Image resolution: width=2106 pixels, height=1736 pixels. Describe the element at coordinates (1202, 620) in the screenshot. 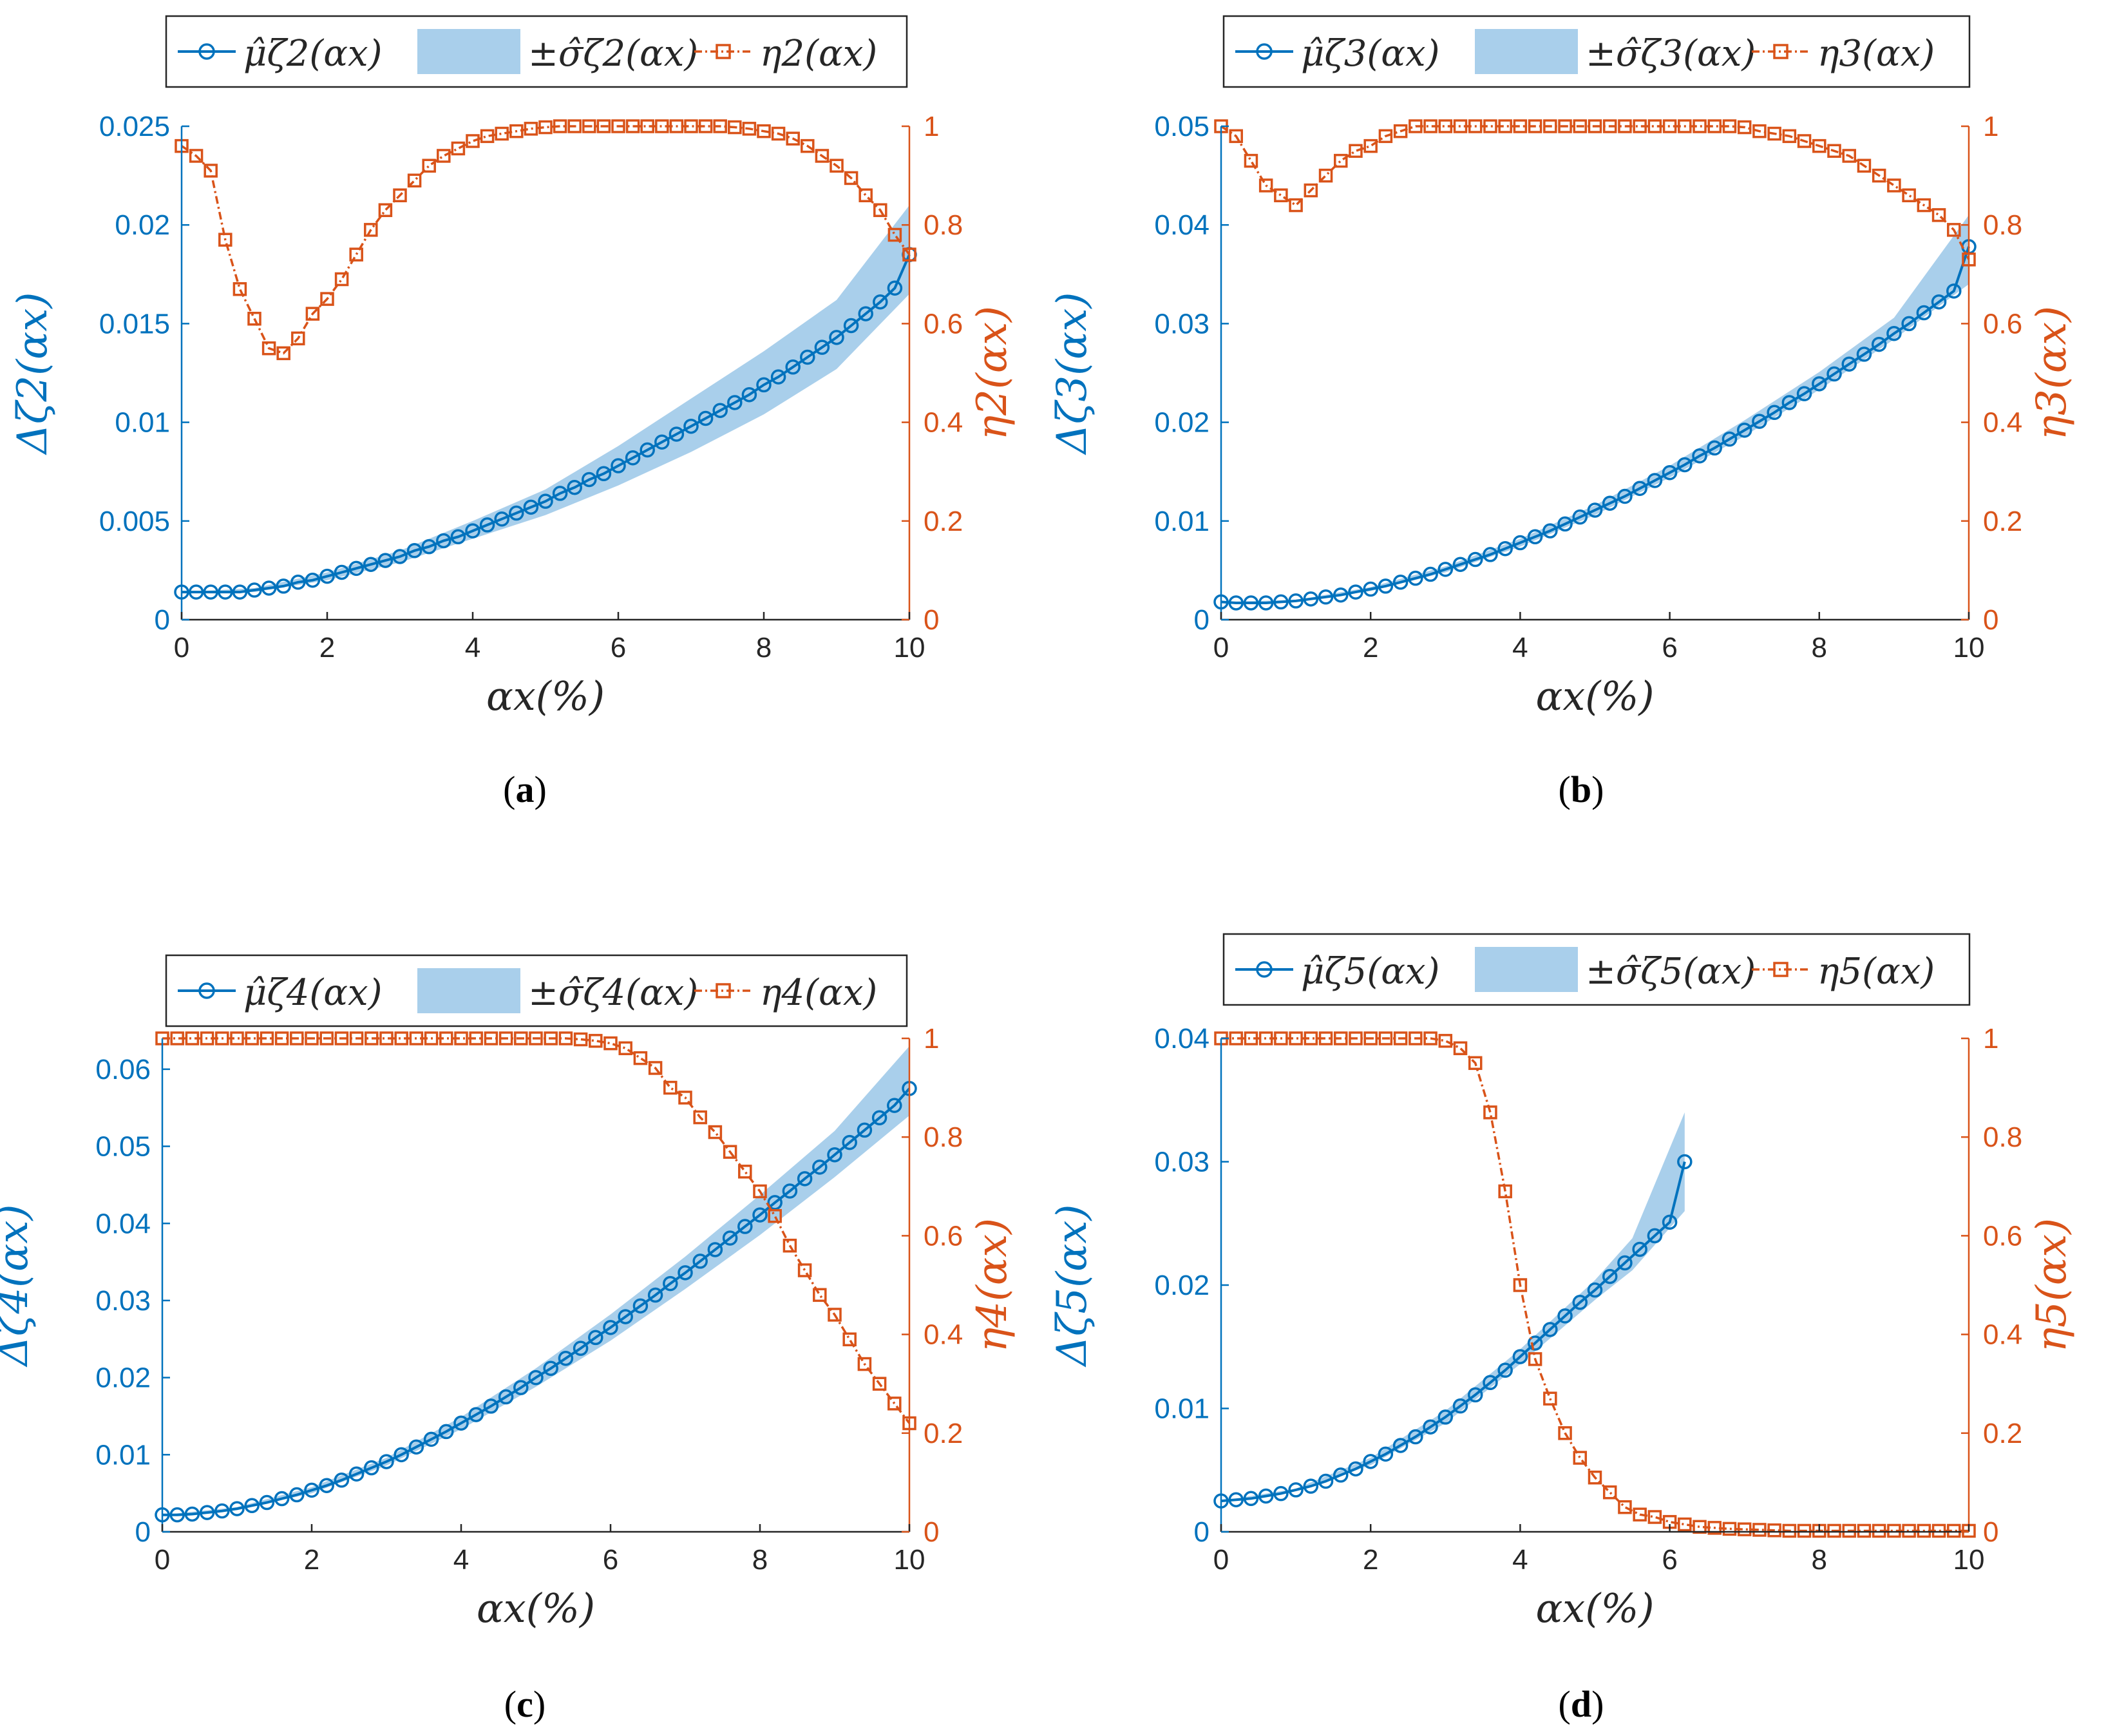

I see `y-left-tick-label: 0` at that location.